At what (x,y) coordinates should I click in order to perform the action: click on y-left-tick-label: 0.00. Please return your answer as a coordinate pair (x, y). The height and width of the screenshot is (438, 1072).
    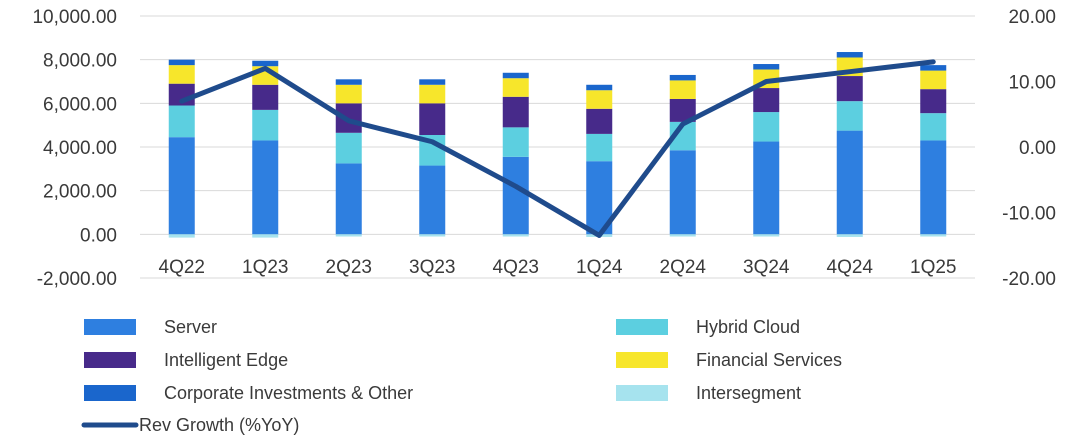
    Looking at the image, I should click on (98, 235).